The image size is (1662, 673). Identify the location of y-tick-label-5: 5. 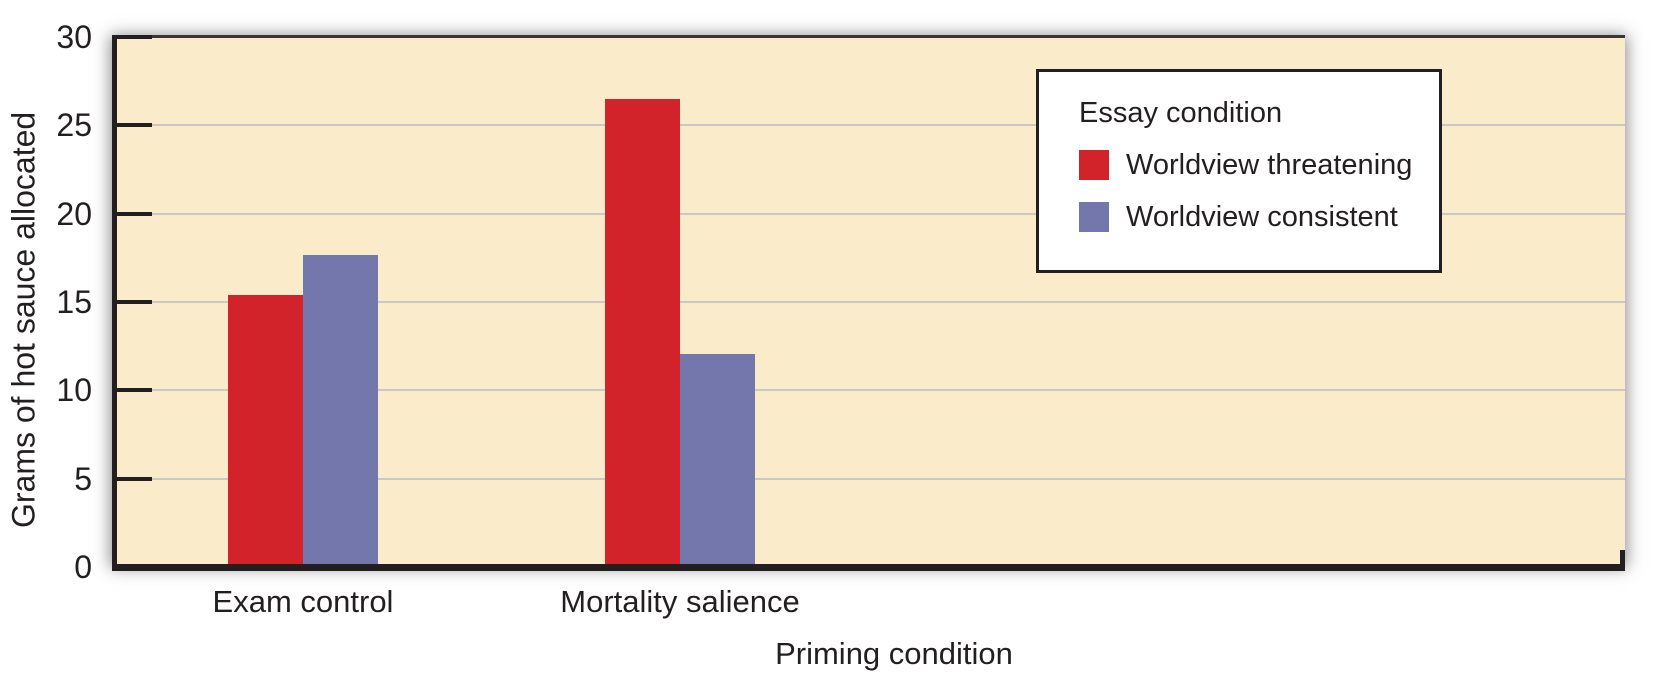
(83, 479).